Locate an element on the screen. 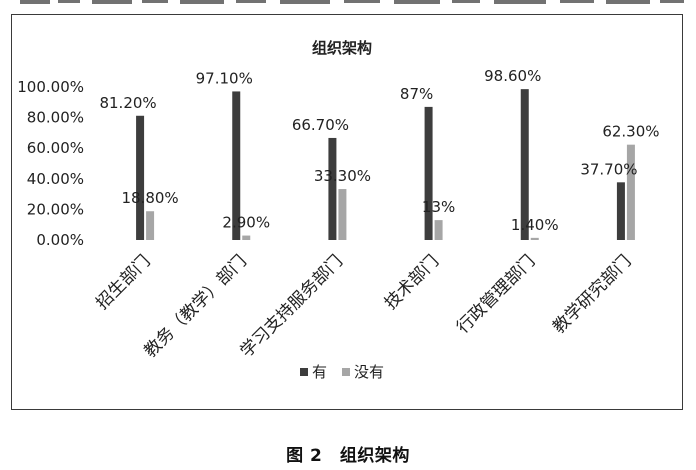 The width and height of the screenshot is (696, 470). cropped-text-strip-marks is located at coordinates (352, 2).